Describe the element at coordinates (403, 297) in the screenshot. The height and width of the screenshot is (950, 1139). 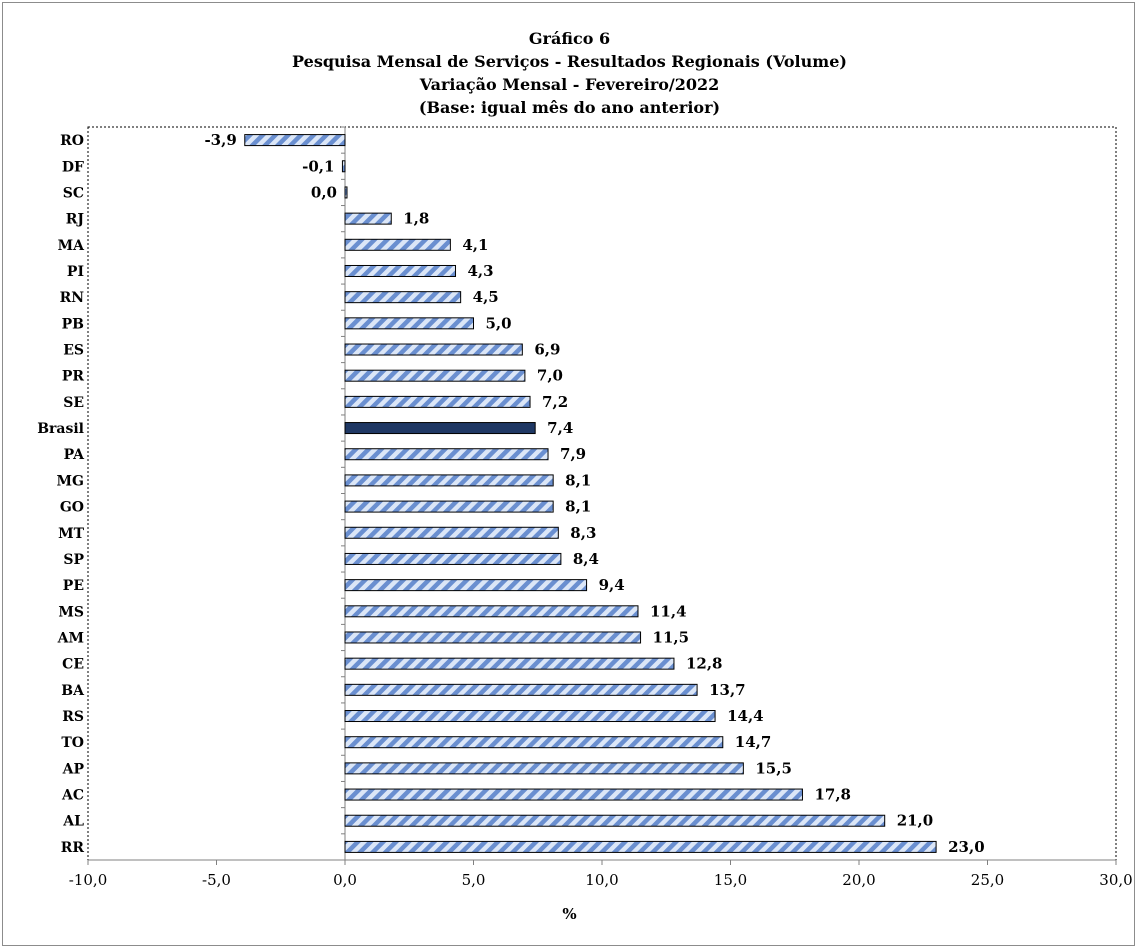
I see `bar-rn` at that location.